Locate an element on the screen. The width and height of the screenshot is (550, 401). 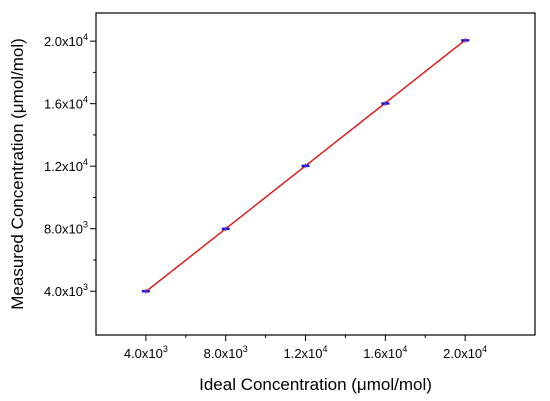
x-tick-label: 4.0x10³ is located at coordinates (146, 352).